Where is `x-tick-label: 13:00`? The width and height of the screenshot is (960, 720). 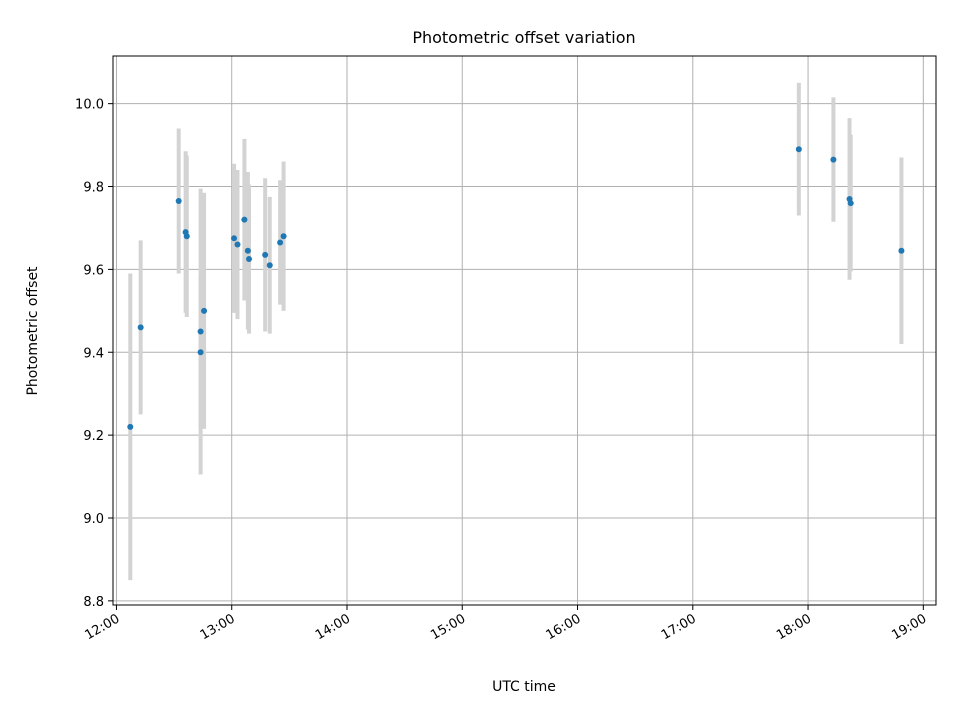
x-tick-label: 13:00 is located at coordinates (218, 627).